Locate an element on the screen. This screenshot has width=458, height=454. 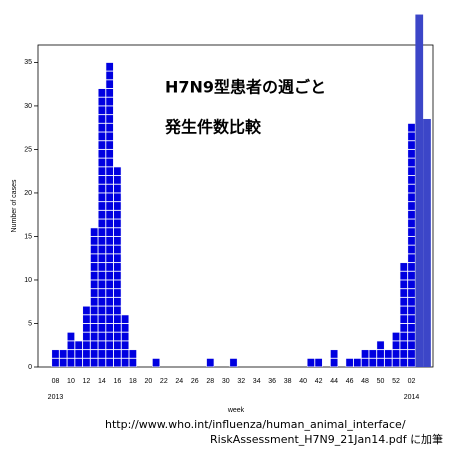
y-tick-label: 20 is located at coordinates (28, 193).